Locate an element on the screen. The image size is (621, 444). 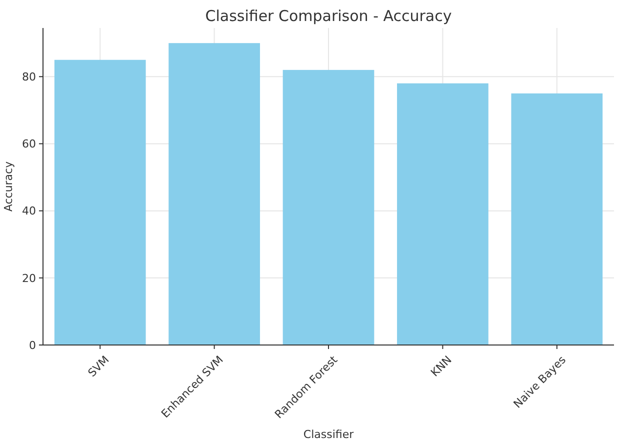
y-axis-title: Accuracy is located at coordinates (8, 186).